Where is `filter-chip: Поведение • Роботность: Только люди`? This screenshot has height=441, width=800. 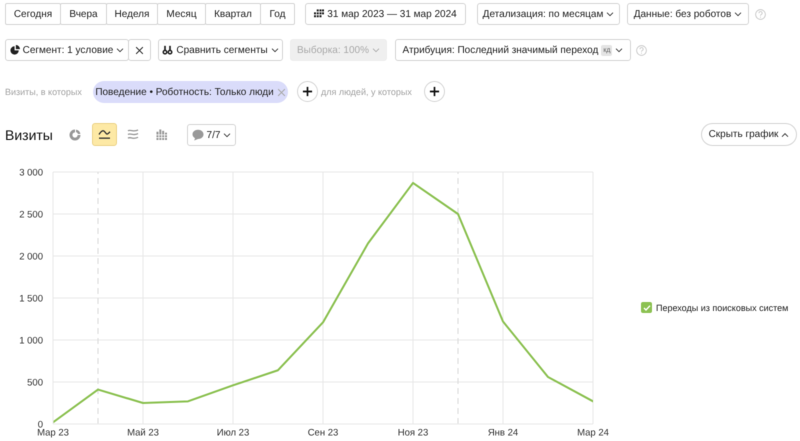 filter-chip: Поведение • Роботность: Только люди is located at coordinates (190, 92).